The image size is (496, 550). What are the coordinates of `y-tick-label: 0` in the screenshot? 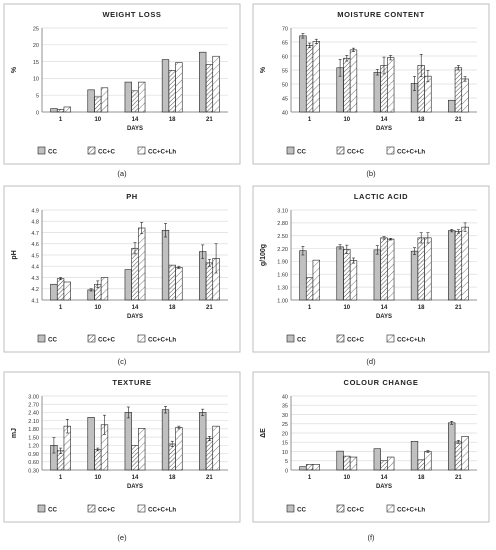 It's located at (37, 113).